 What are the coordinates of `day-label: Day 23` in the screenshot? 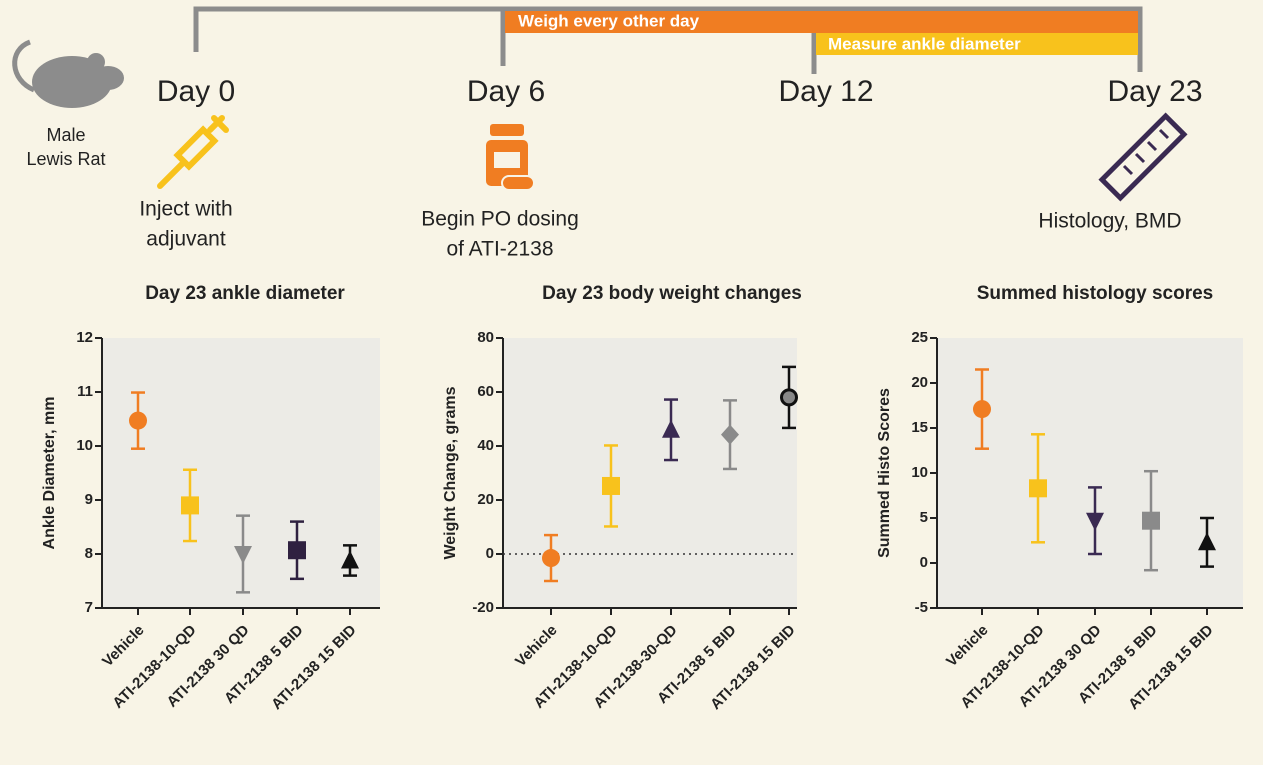 It's located at (1154, 91).